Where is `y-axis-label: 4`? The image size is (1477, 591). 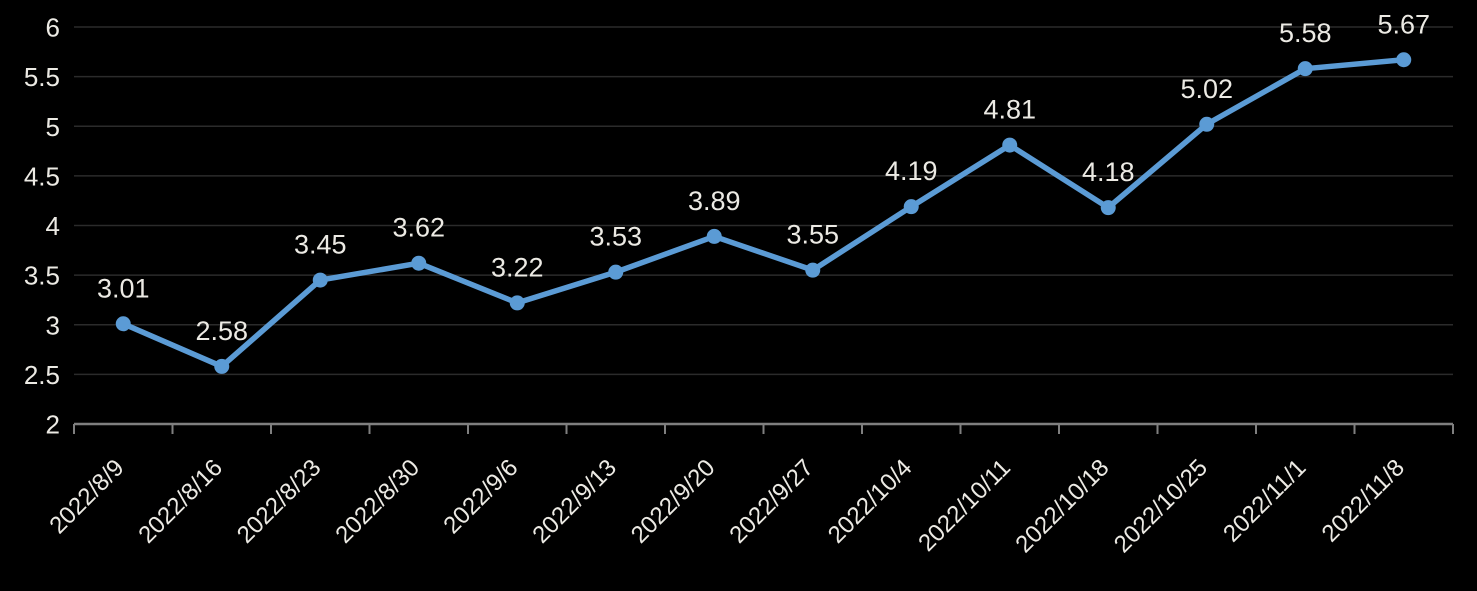 y-axis-label: 4 is located at coordinates (53, 226).